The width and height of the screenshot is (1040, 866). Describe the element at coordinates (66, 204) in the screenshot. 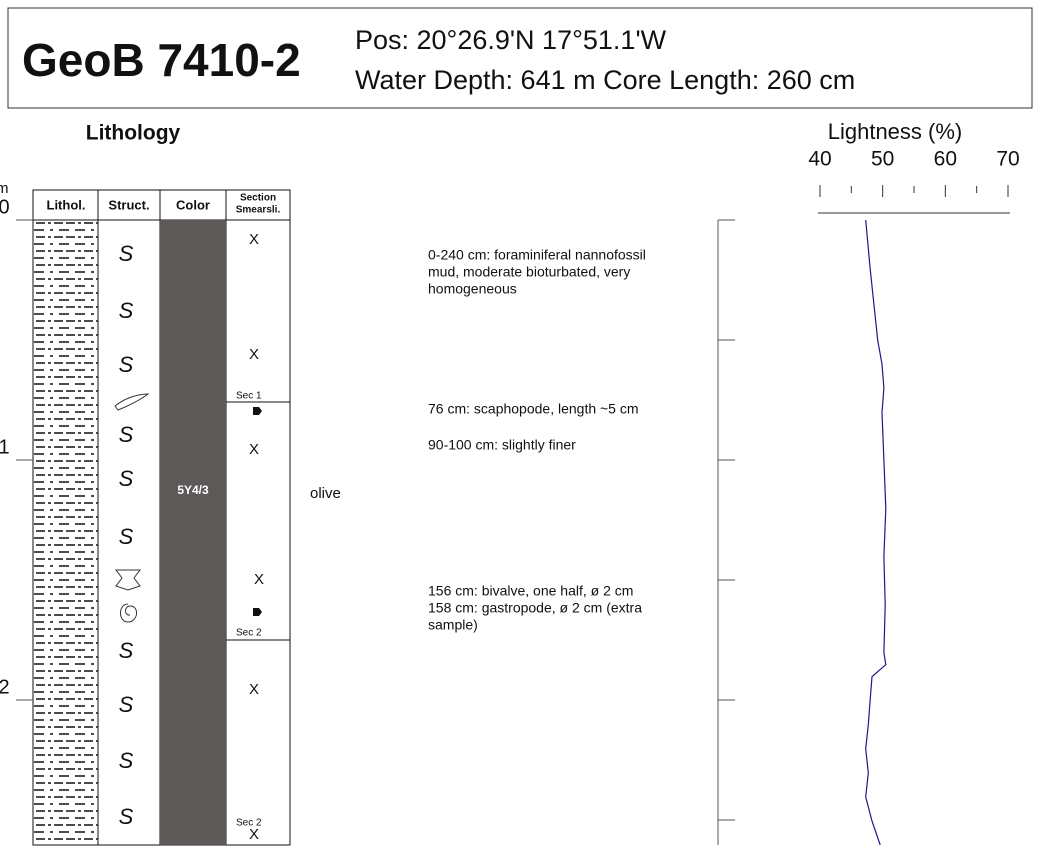

I see `column-header: Lithol.` at that location.